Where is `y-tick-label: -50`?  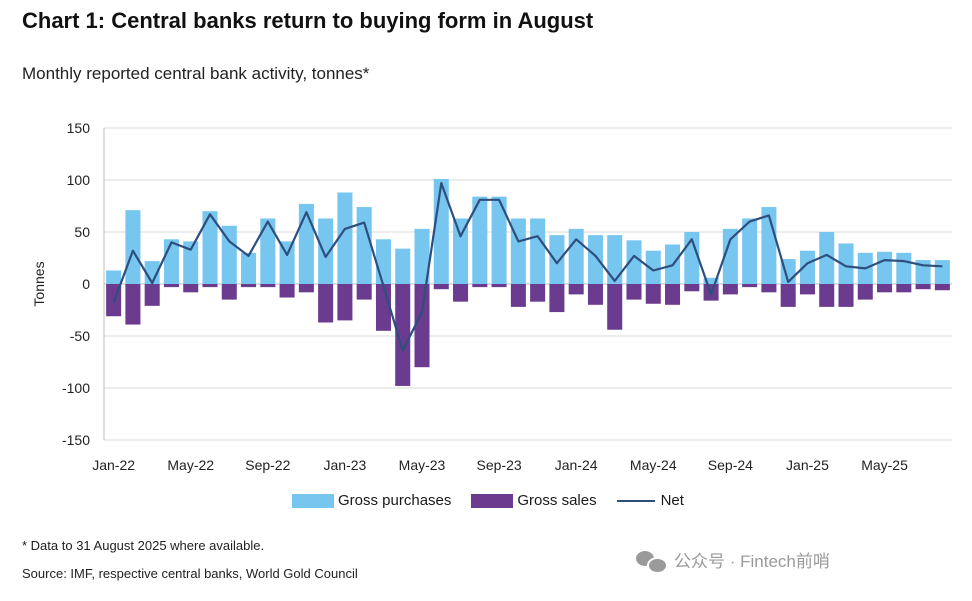
y-tick-label: -50 is located at coordinates (80, 336).